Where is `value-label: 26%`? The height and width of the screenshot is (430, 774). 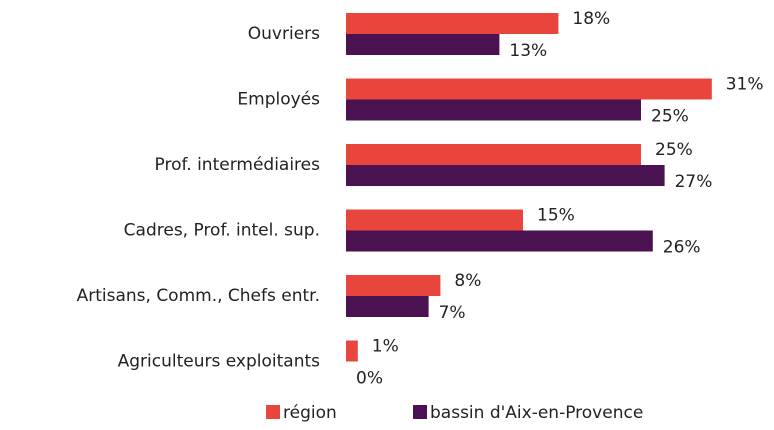
value-label: 26% is located at coordinates (682, 248).